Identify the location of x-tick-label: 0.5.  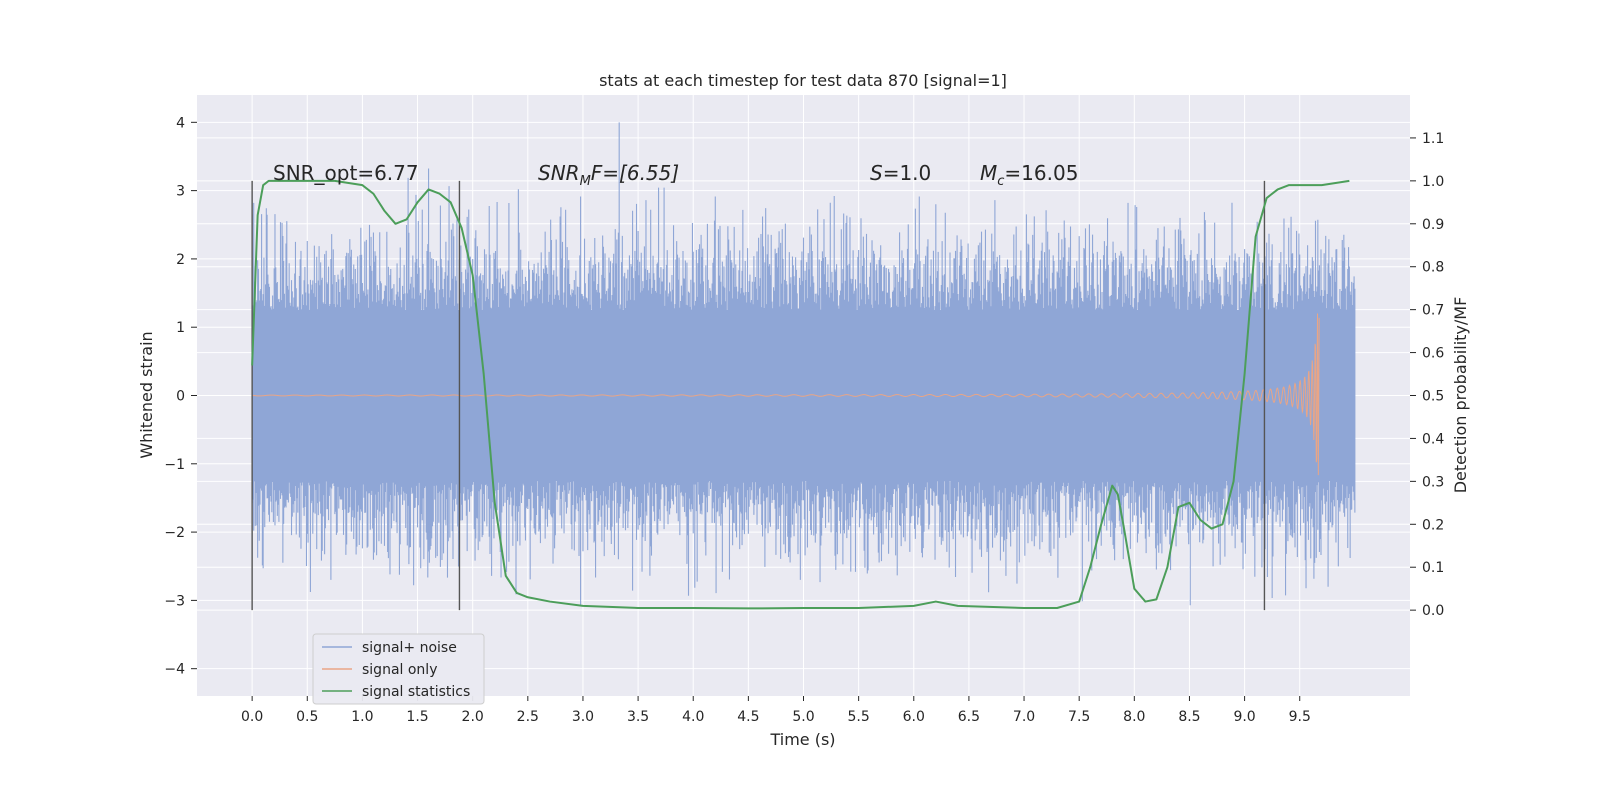
(307, 717).